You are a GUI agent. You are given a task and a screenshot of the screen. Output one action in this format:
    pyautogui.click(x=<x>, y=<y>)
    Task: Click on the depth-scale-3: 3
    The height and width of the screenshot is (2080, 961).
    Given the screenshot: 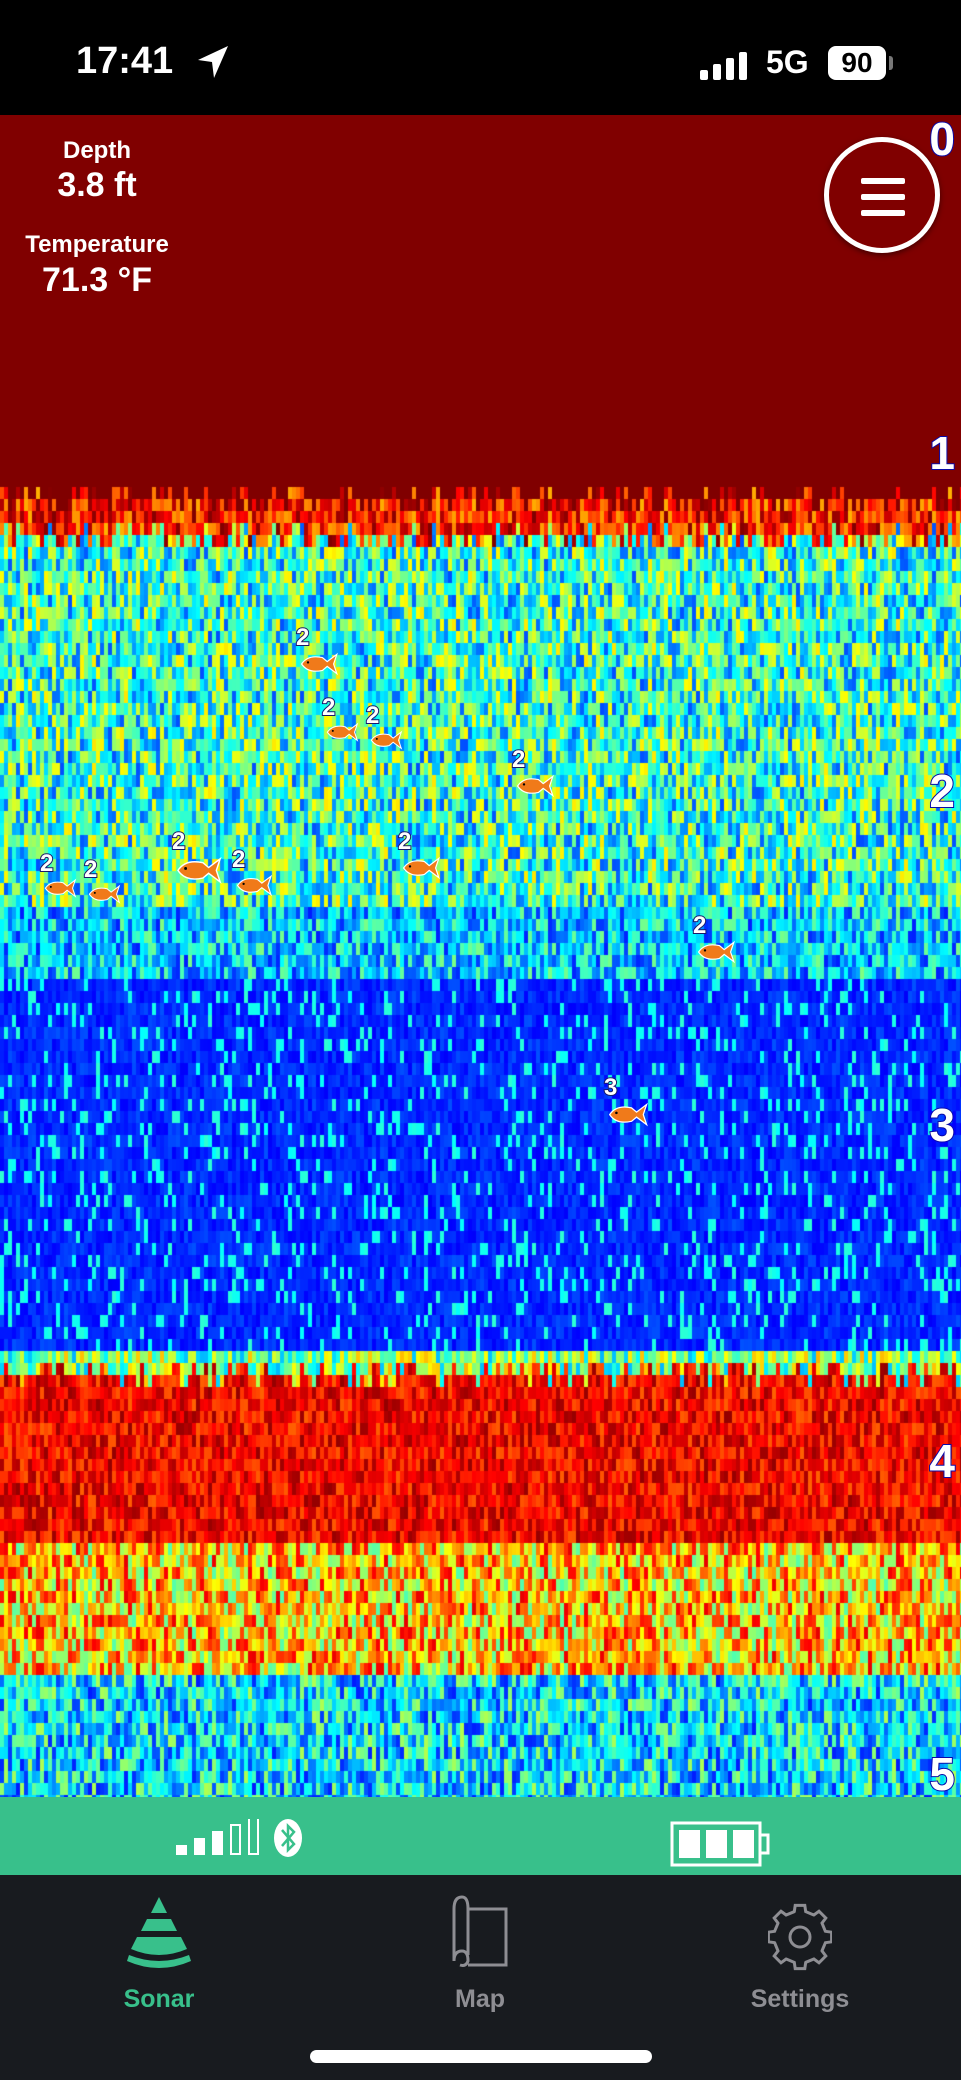 What is the action you would take?
    pyautogui.click(x=942, y=1125)
    